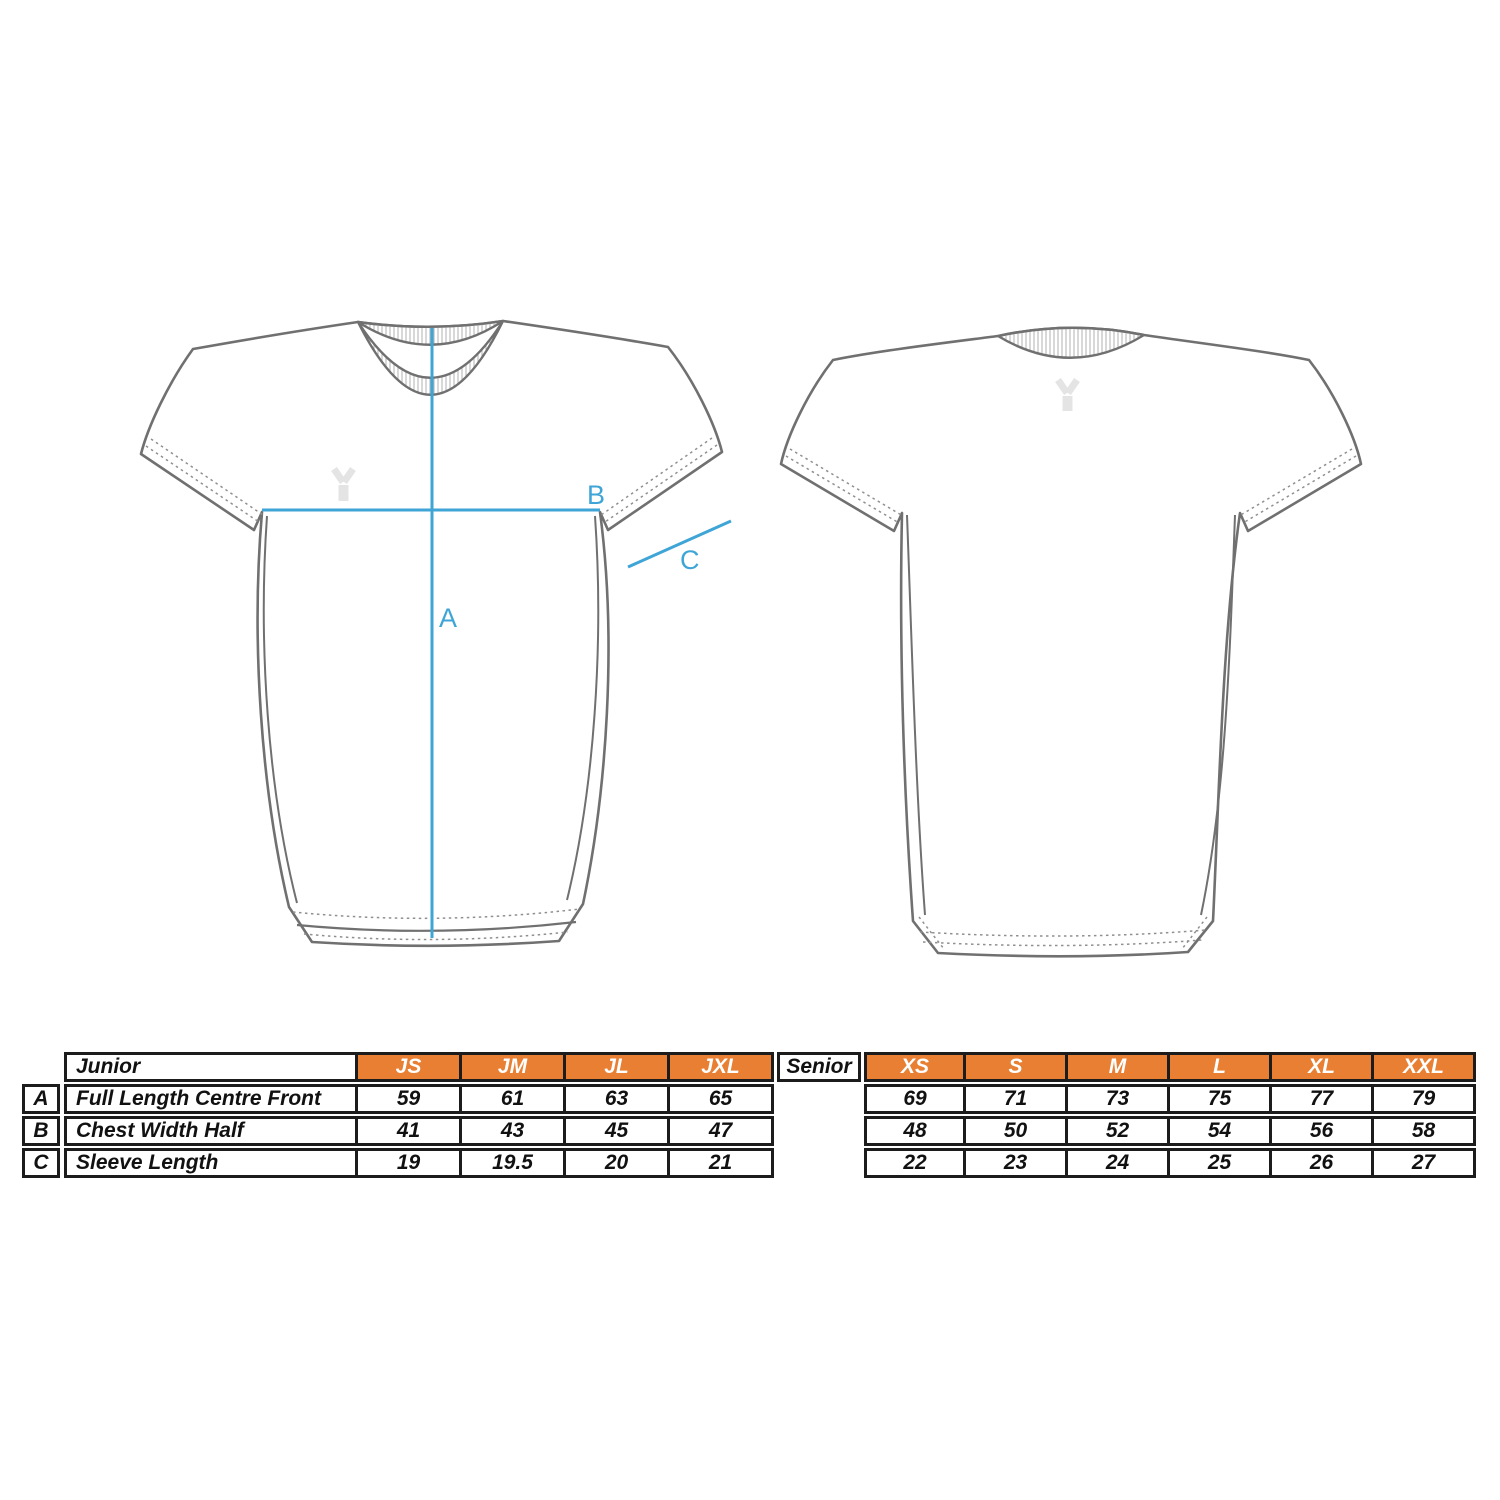 The image size is (1500, 1500). I want to click on tshirt-front-side-seam-left, so click(280, 709).